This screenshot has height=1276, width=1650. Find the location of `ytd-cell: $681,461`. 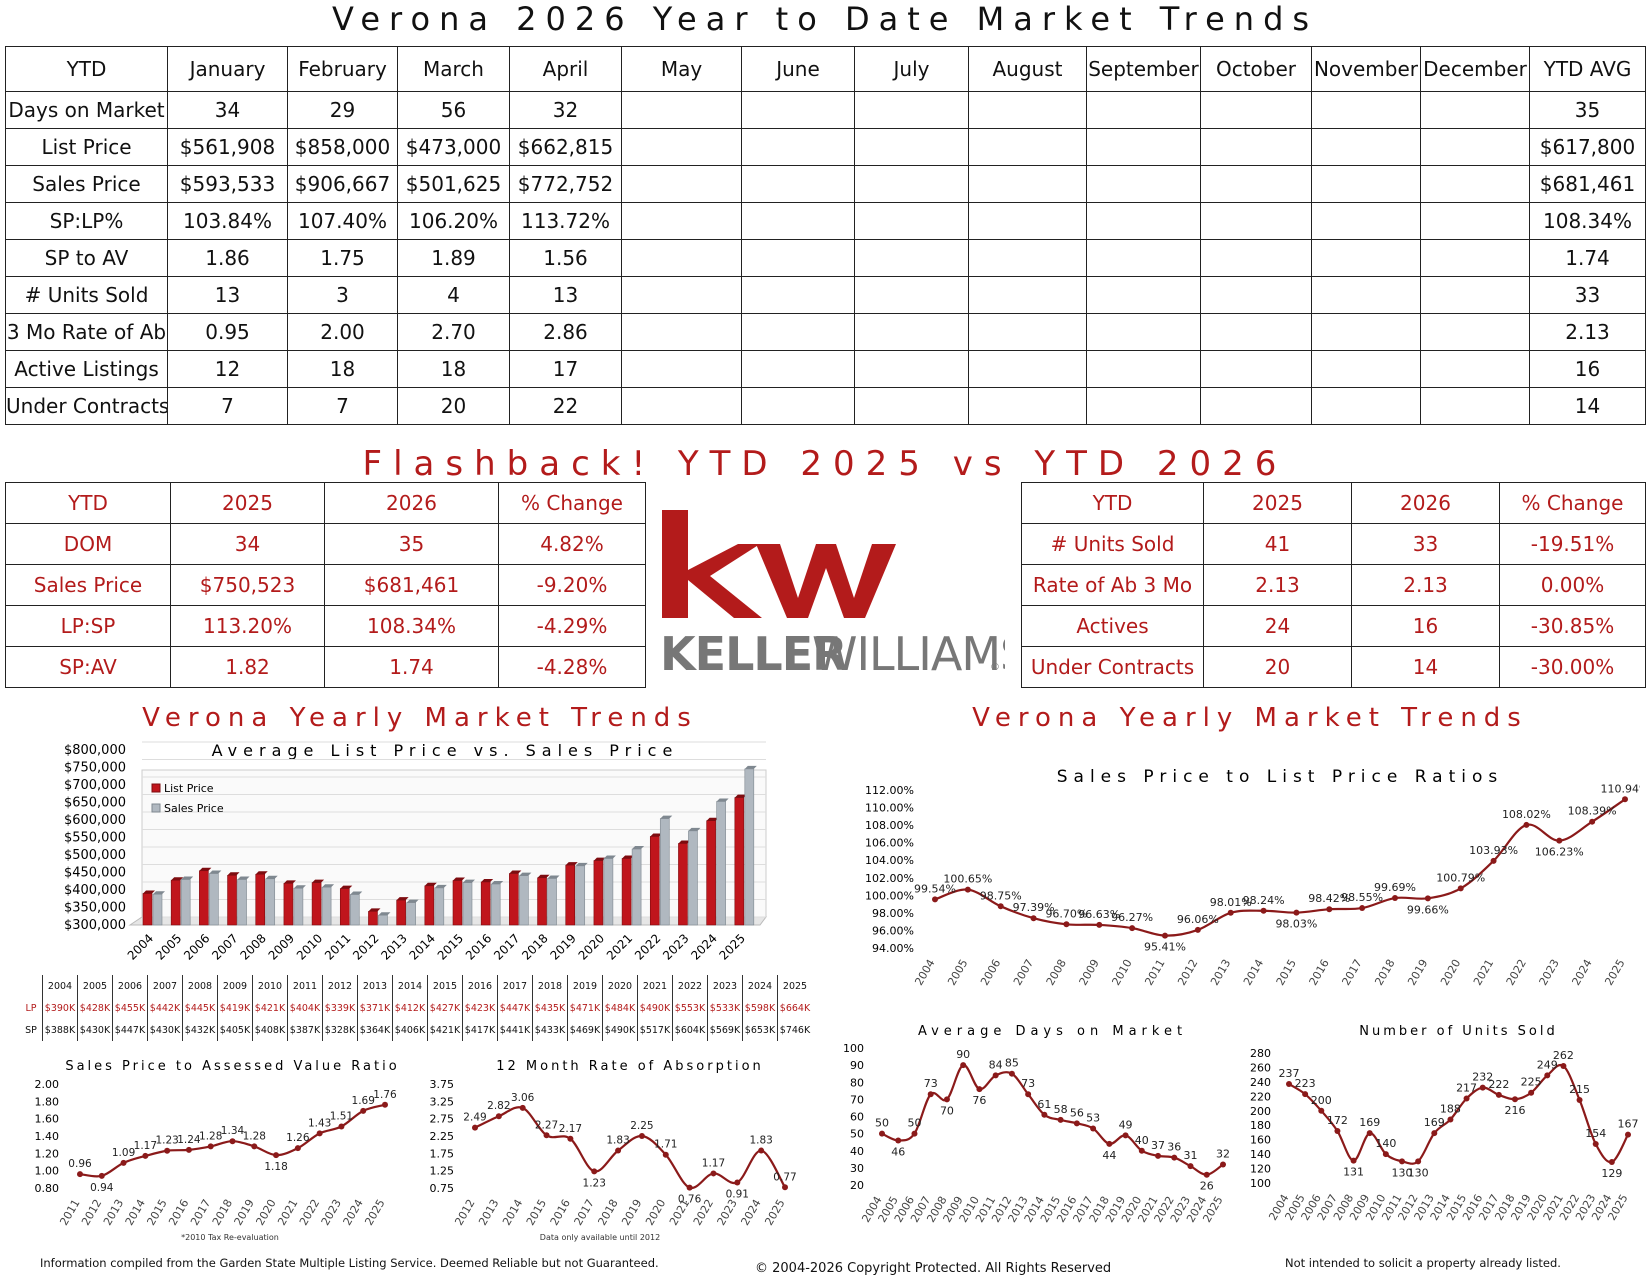

ytd-cell: $681,461 is located at coordinates (1587, 184).